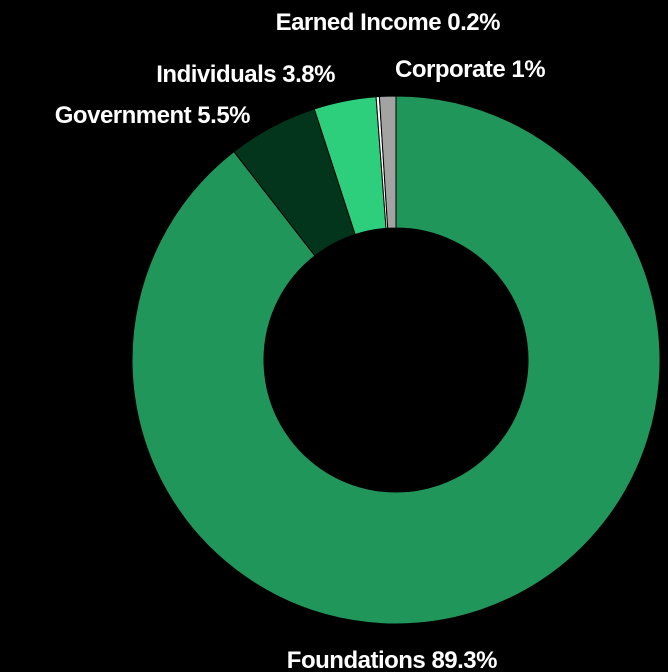  I want to click on slice-label-government: Government 5.5%, so click(152, 115).